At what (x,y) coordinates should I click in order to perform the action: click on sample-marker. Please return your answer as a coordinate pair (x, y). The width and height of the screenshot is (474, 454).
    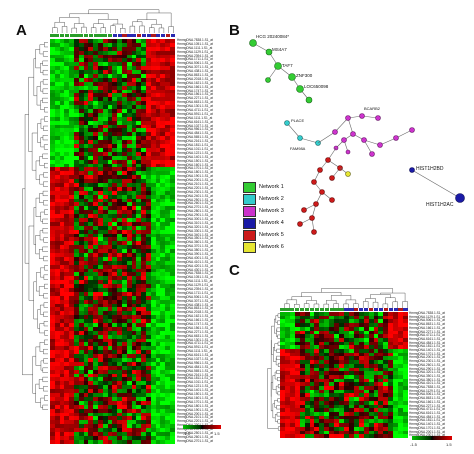
    Looking at the image, I should click on (312, 309).